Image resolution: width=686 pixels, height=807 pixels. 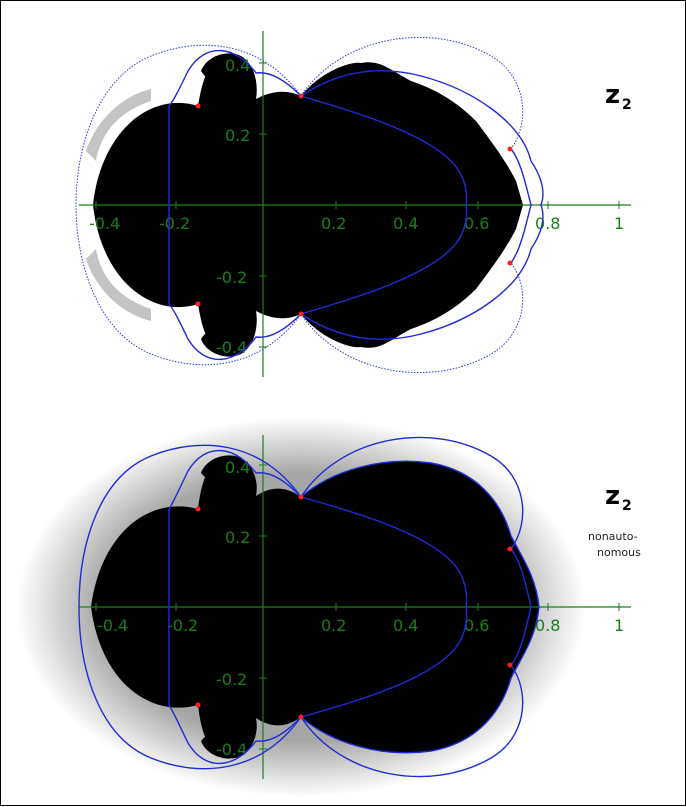 What do you see at coordinates (614, 520) in the screenshot?
I see `panel-title: z 2 nonauto- nomous` at bounding box center [614, 520].